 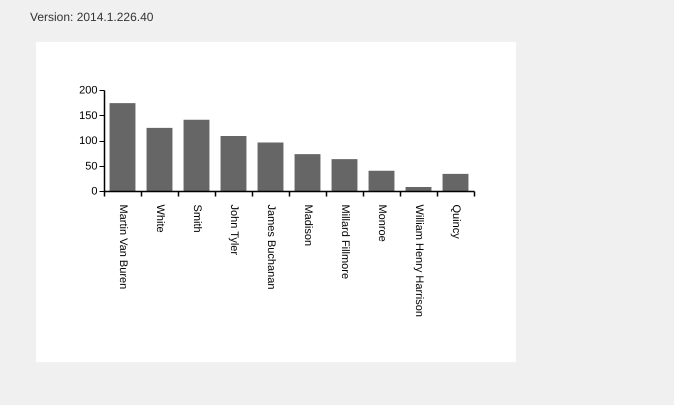 What do you see at coordinates (160, 218) in the screenshot?
I see `x-tick-label: White` at bounding box center [160, 218].